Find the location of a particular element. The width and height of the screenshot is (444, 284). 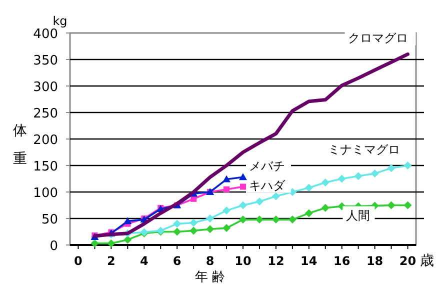

x-tick-label: 0 is located at coordinates (78, 261).